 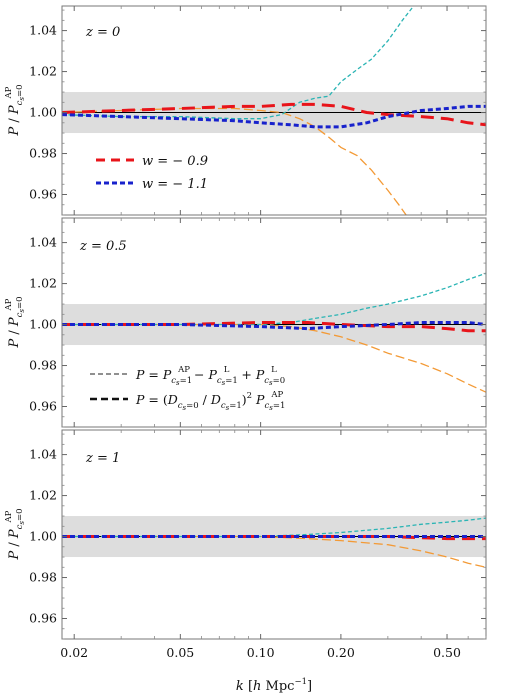 What do you see at coordinates (175, 161) in the screenshot?
I see `legend-label-w09: w = − 0.9` at bounding box center [175, 161].